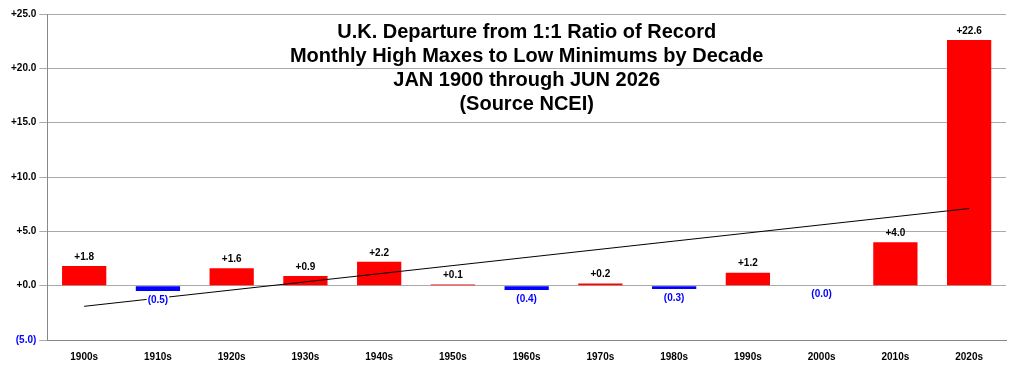 The height and width of the screenshot is (374, 1024). I want to click on y-tick-label: +10.0, so click(23, 176).